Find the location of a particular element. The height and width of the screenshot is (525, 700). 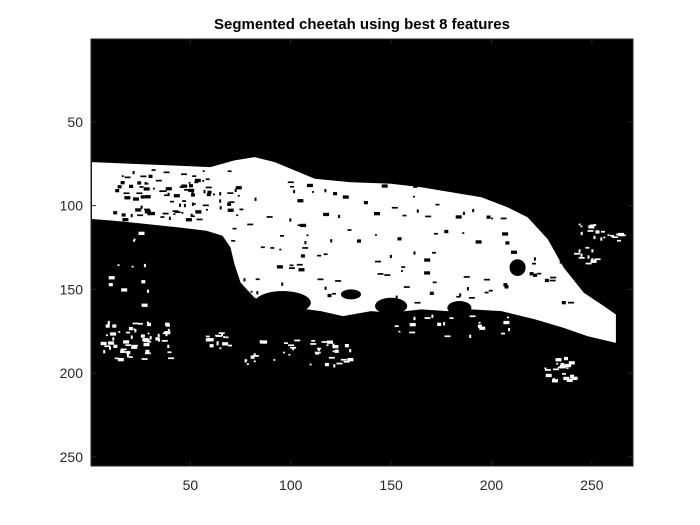

x-tick-label: 100 is located at coordinates (291, 485).